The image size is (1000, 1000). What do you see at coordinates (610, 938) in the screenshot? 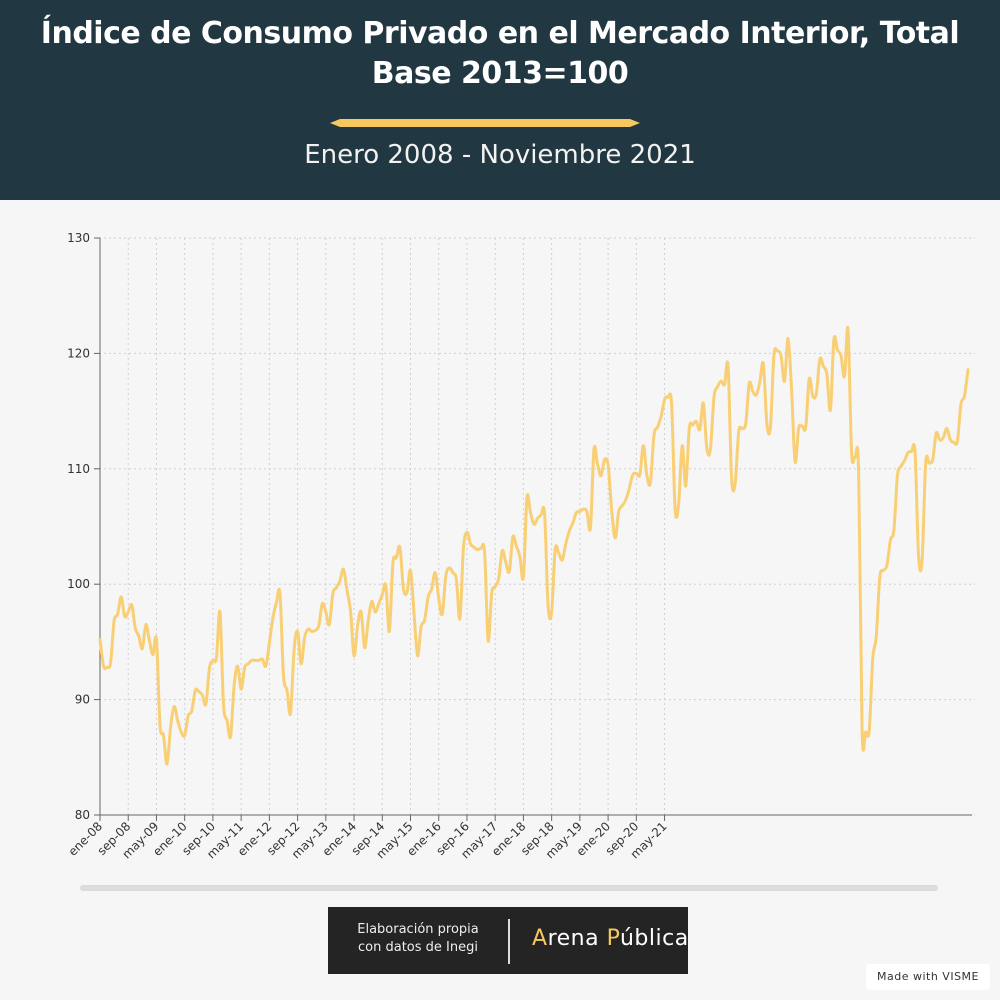
I see `arena-publica-logo: Arena Pública` at bounding box center [610, 938].